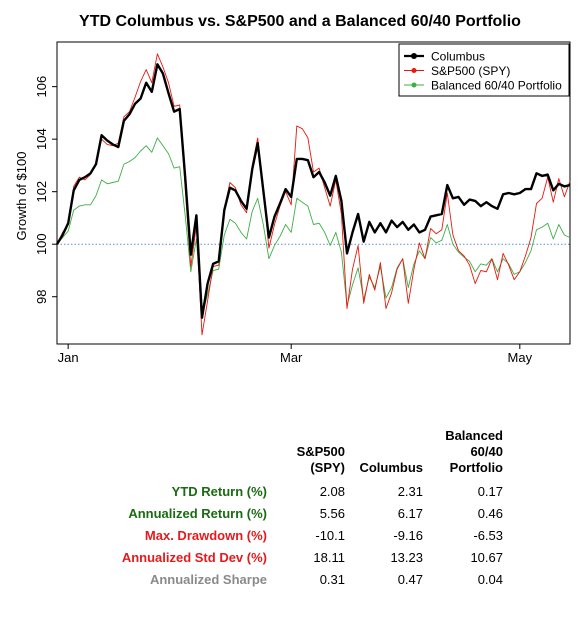 This screenshot has height=632, width=583. I want to click on cell-balanced: 0.46, so click(490, 513).